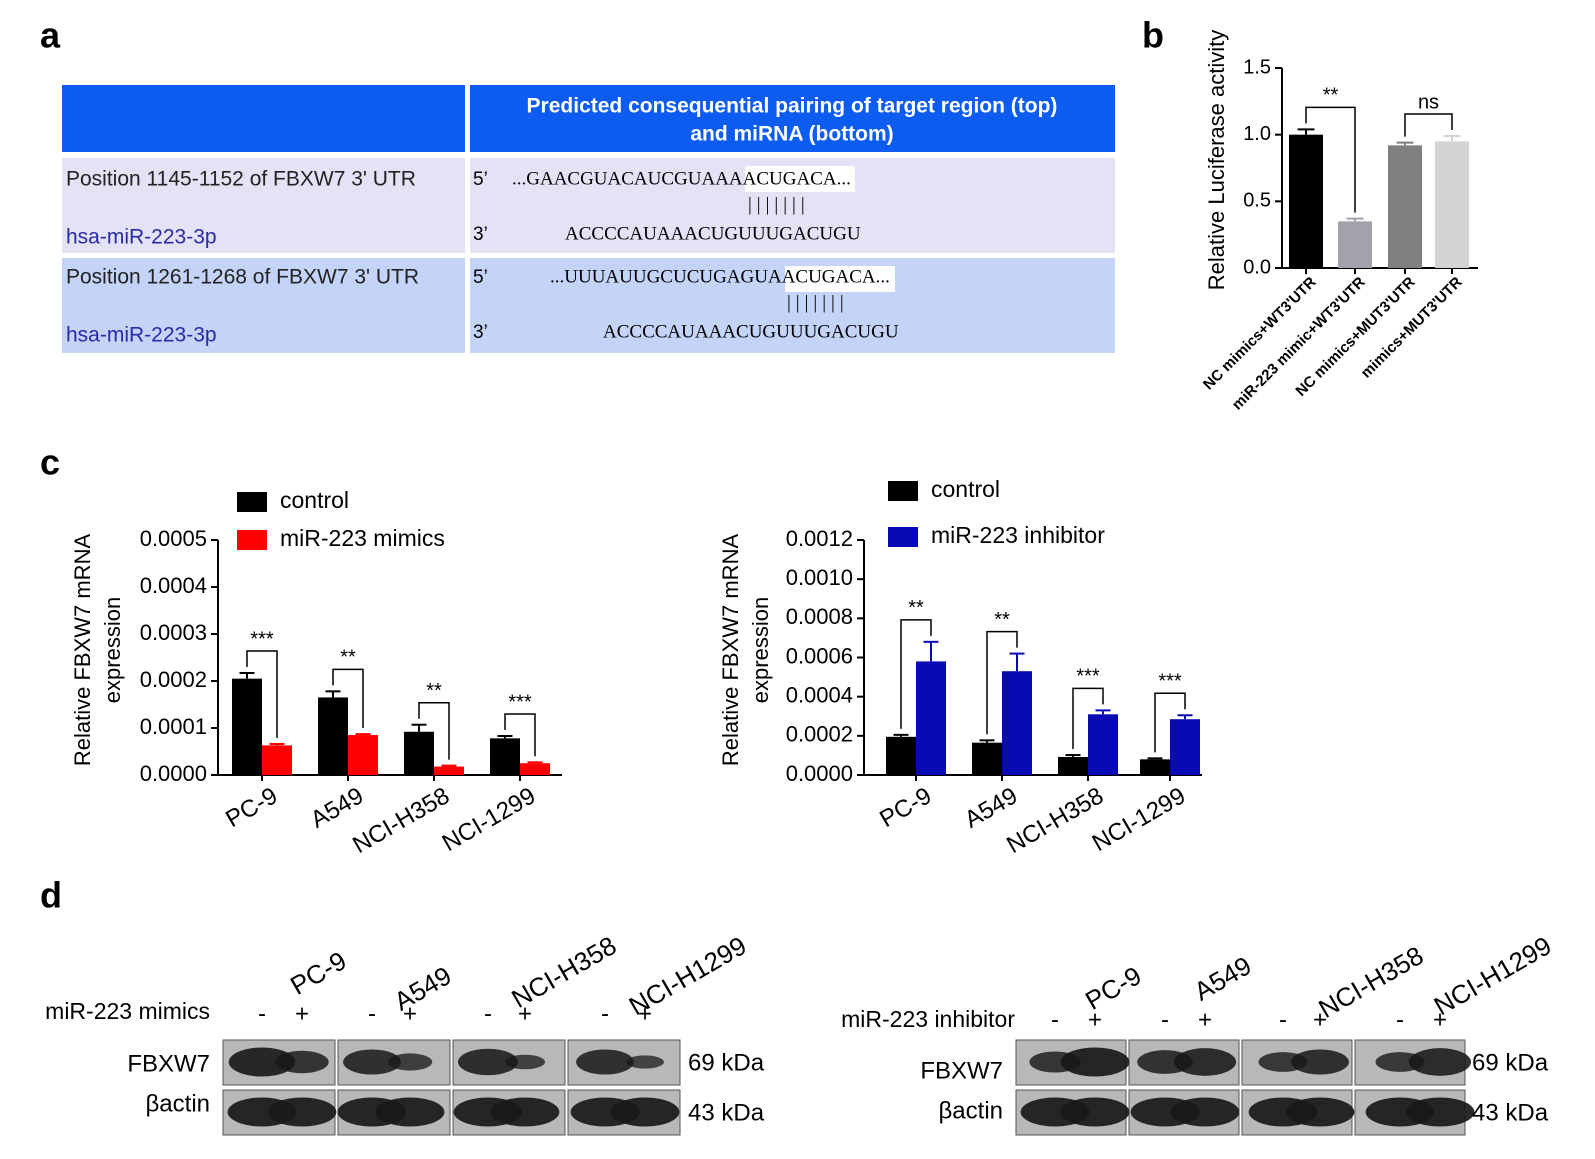  I want to click on y-tick-label: 0.0005, so click(173, 538).